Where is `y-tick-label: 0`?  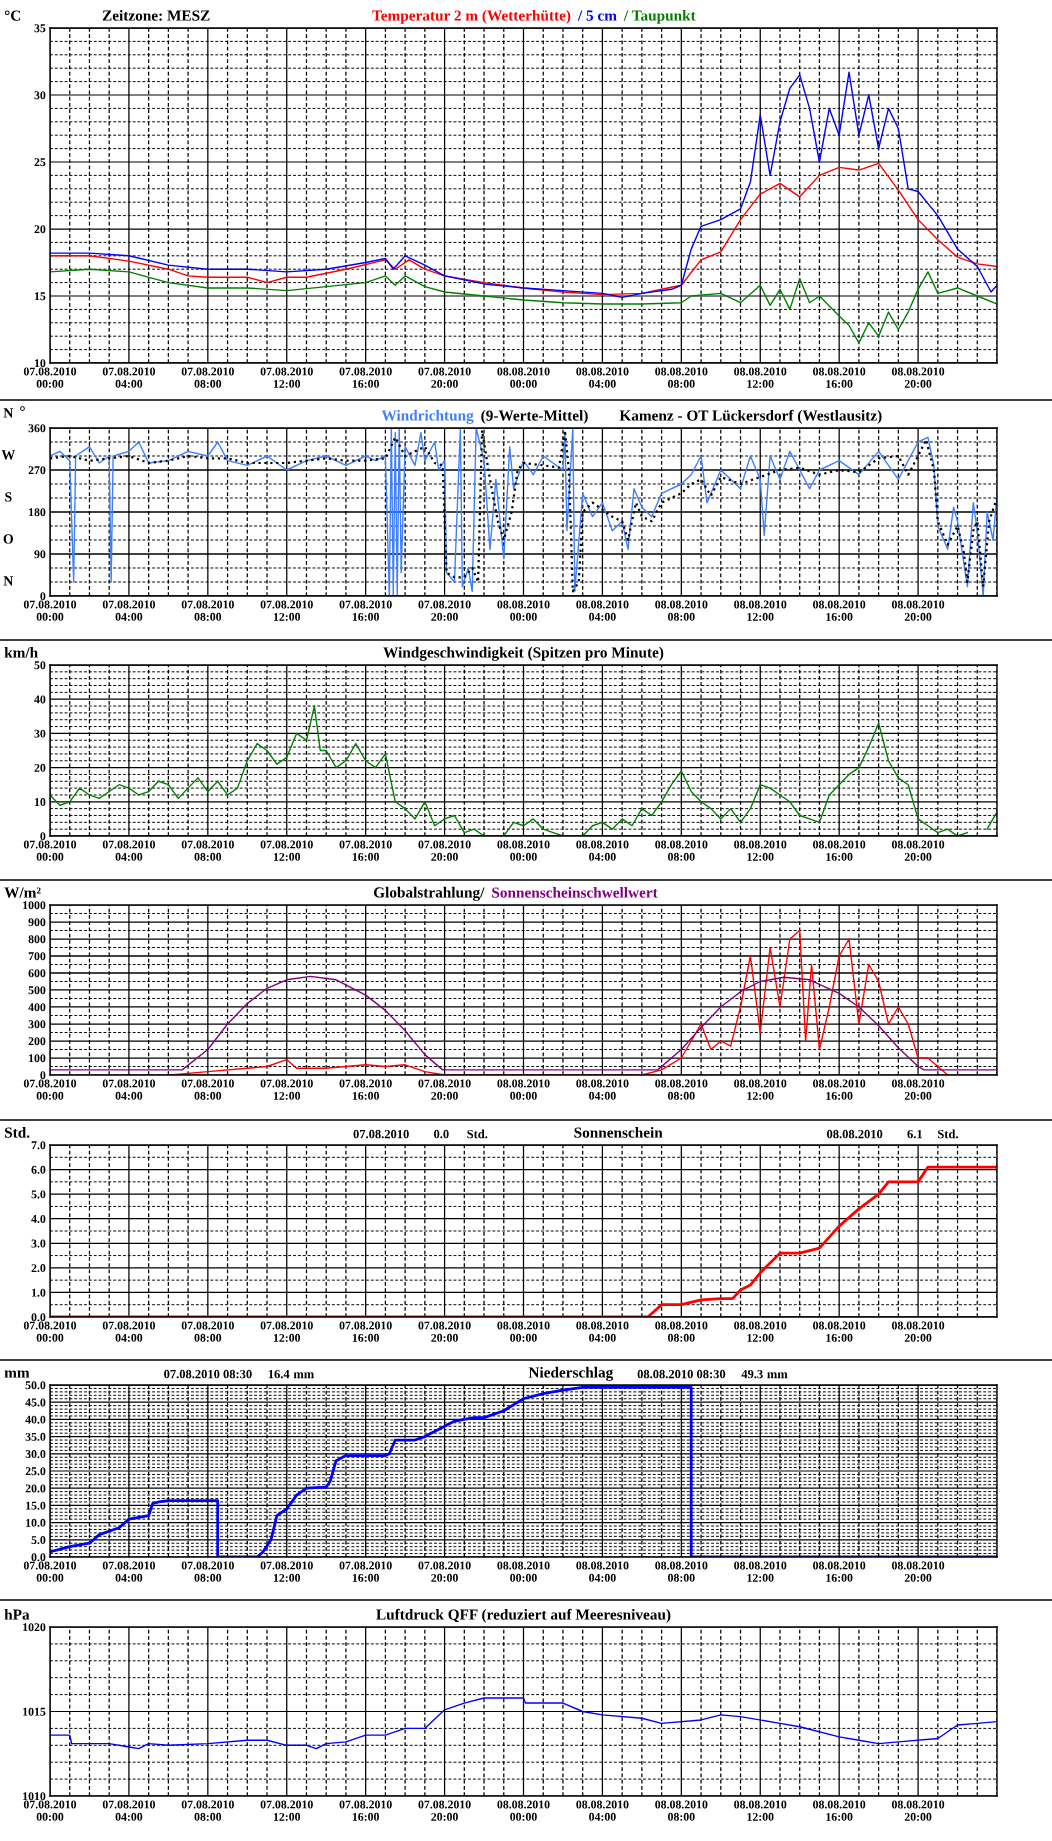
y-tick-label: 0 is located at coordinates (43, 836).